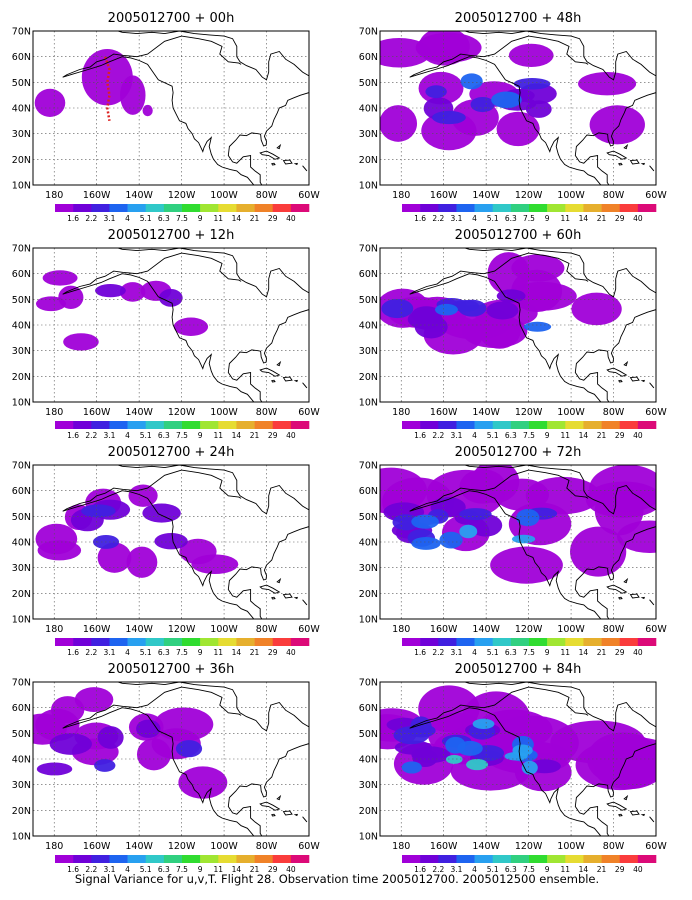 This screenshot has height=900, width=692. What do you see at coordinates (164, 652) in the screenshot?
I see `colorbar-label: 6.3` at bounding box center [164, 652].